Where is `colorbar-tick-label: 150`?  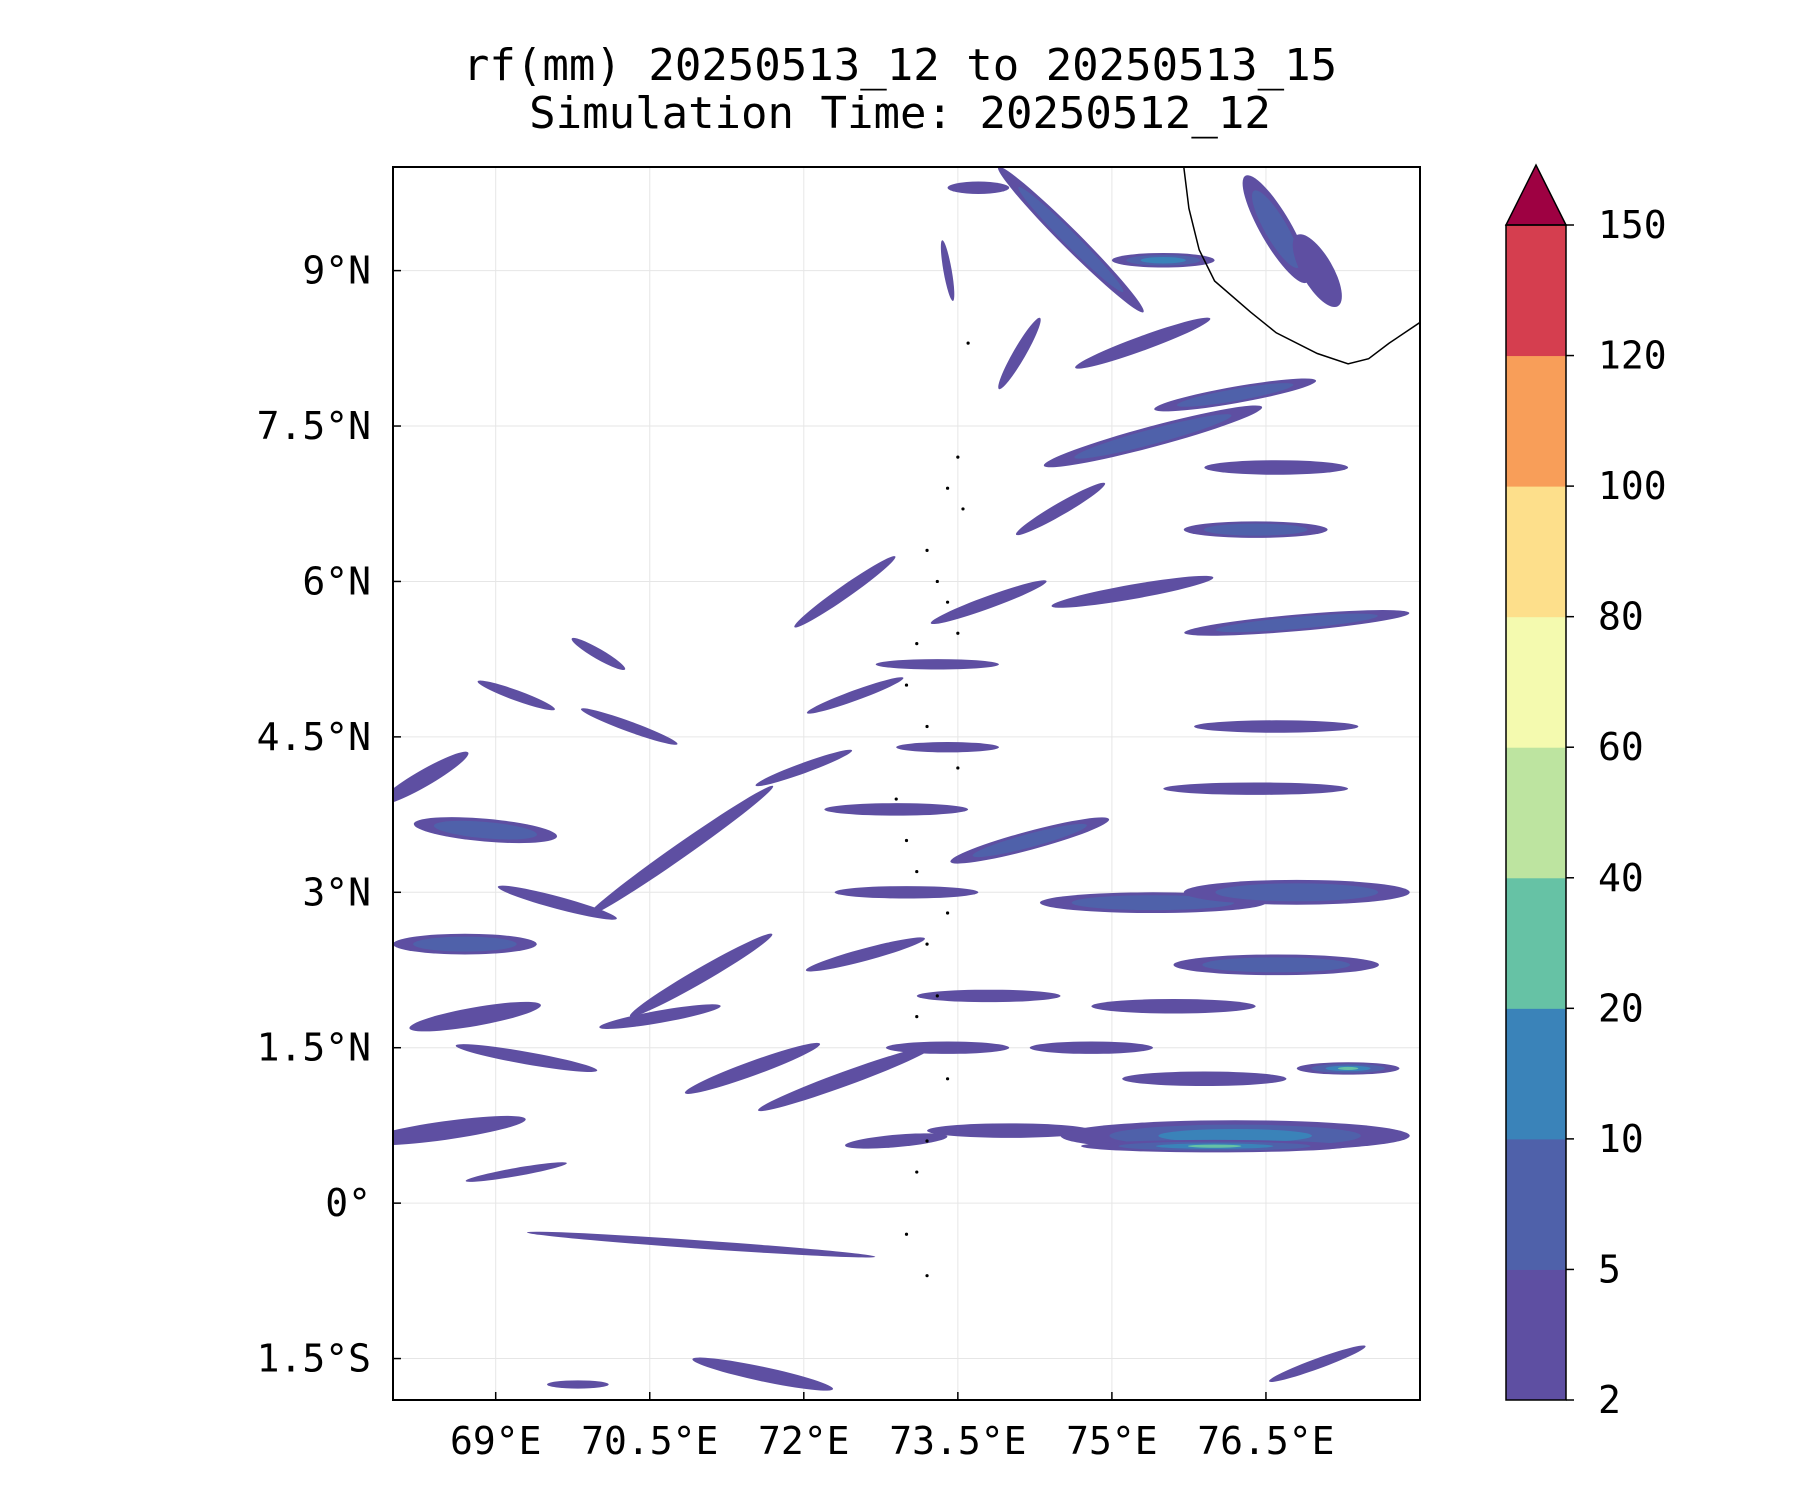
colorbar-tick-label: 150 is located at coordinates (1632, 225).